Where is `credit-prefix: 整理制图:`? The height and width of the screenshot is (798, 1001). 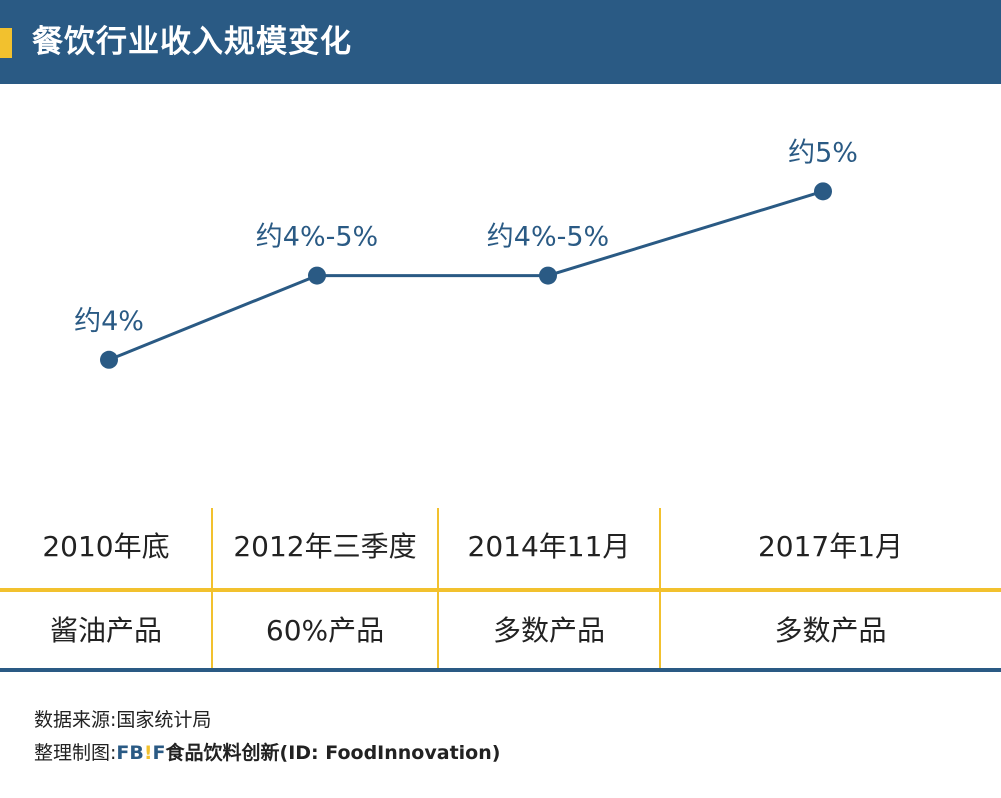 credit-prefix: 整理制图: is located at coordinates (75, 753).